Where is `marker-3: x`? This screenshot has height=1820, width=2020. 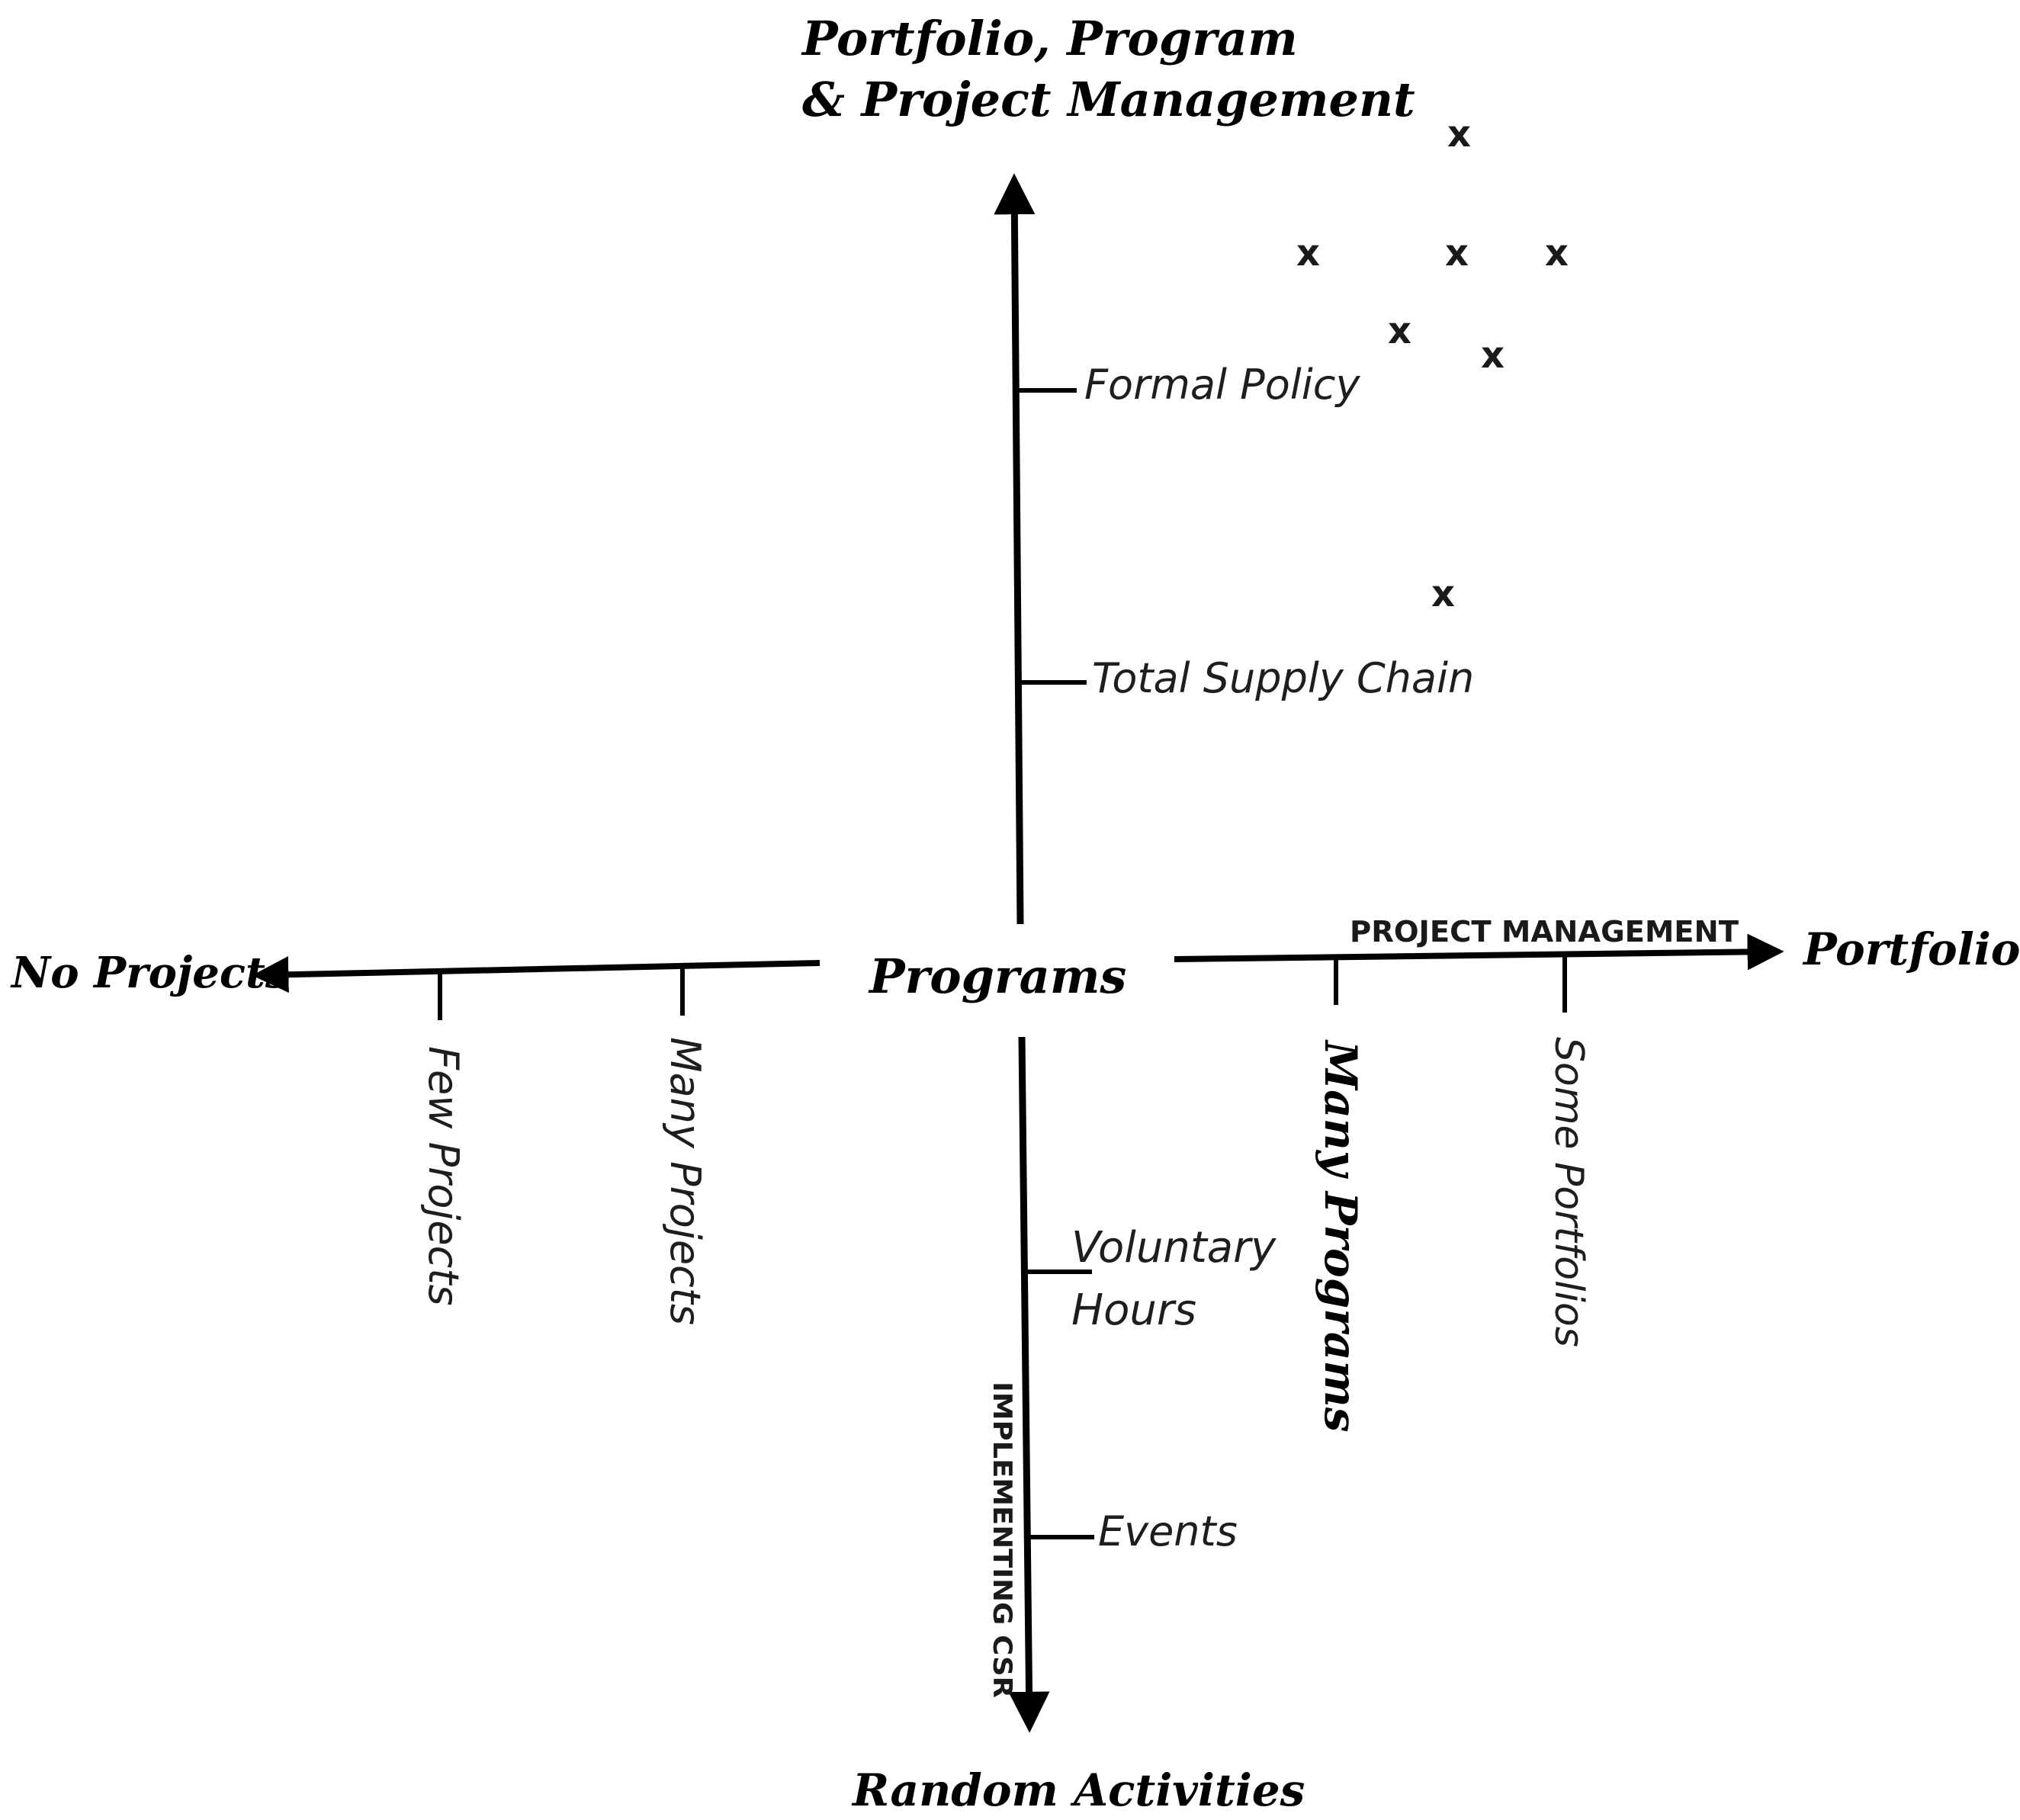
marker-3: x is located at coordinates (1457, 253).